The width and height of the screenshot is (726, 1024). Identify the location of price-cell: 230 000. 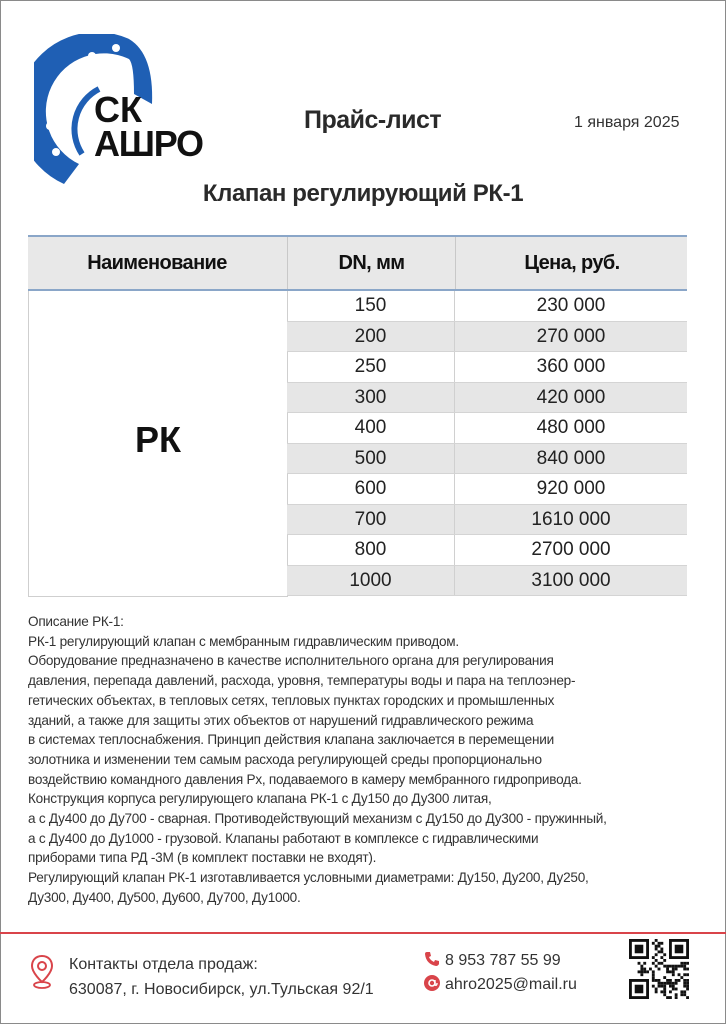
(571, 305).